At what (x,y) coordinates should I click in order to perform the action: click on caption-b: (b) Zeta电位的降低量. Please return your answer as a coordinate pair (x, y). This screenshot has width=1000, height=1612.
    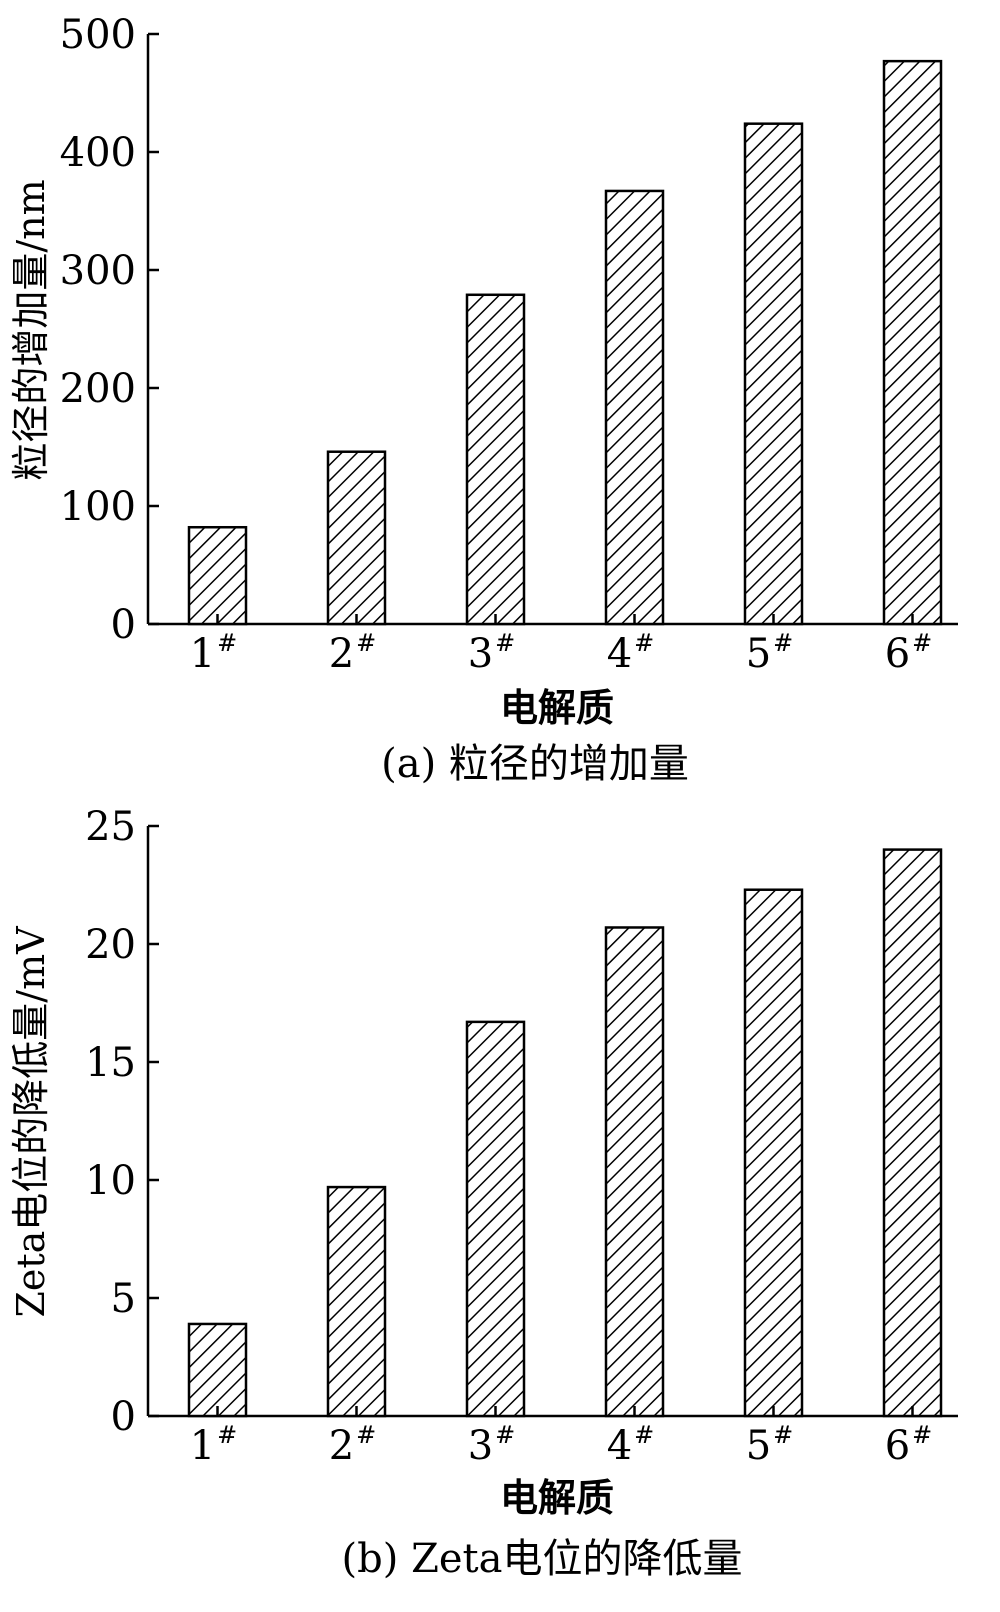
    Looking at the image, I should click on (542, 1559).